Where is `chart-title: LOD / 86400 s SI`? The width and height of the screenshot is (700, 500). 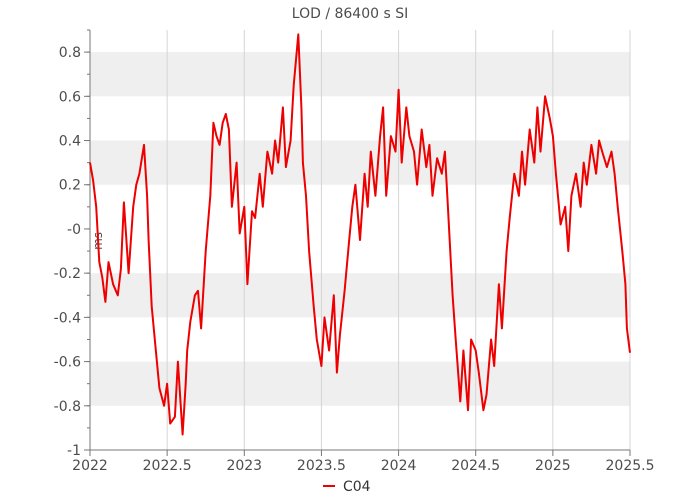
chart-title: LOD / 86400 s SI is located at coordinates (350, 14).